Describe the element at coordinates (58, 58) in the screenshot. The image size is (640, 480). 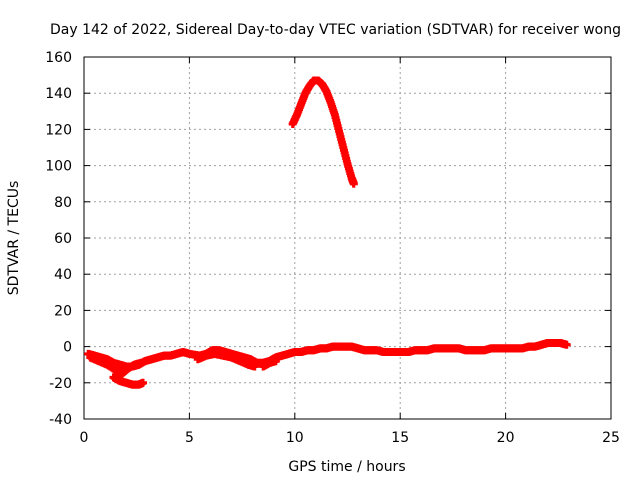
I see `y-tick-label: 160` at that location.